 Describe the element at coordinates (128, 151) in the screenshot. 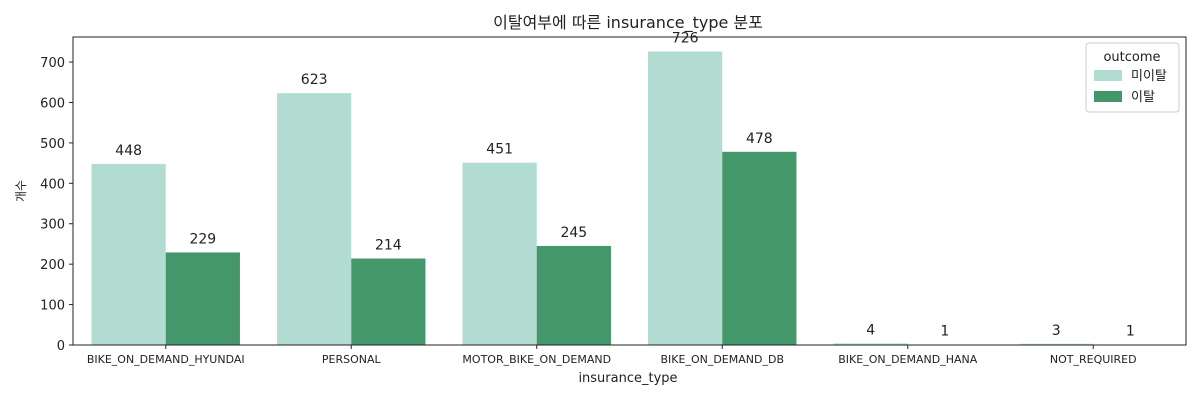

I see `bar-value-label-0-series-0: 448` at that location.